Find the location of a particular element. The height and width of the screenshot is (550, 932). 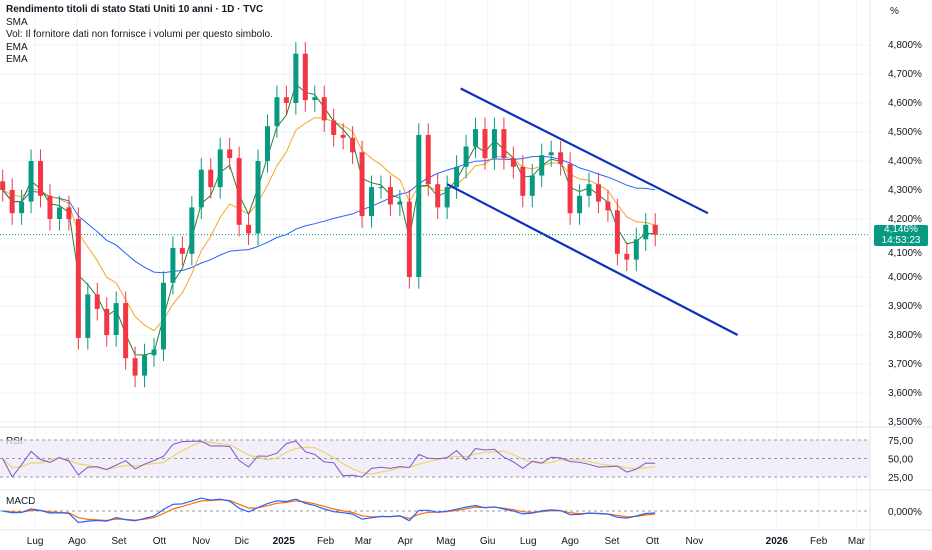

x-tick-label: 2025 is located at coordinates (284, 541).